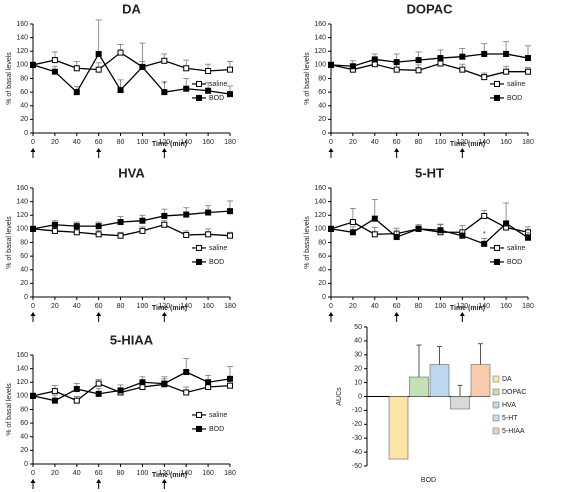  Describe the element at coordinates (430, 8) in the screenshot. I see `chart-title: DOPAC` at that location.